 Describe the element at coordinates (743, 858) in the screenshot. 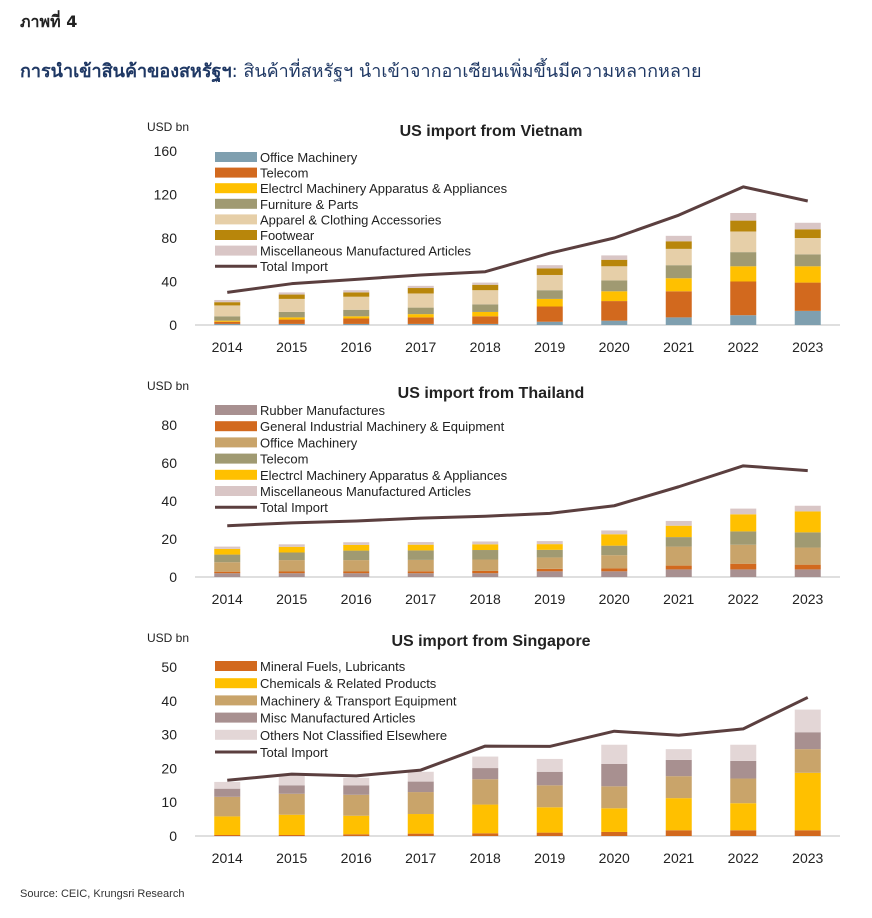

I see `x-tick-label: 2022` at that location.